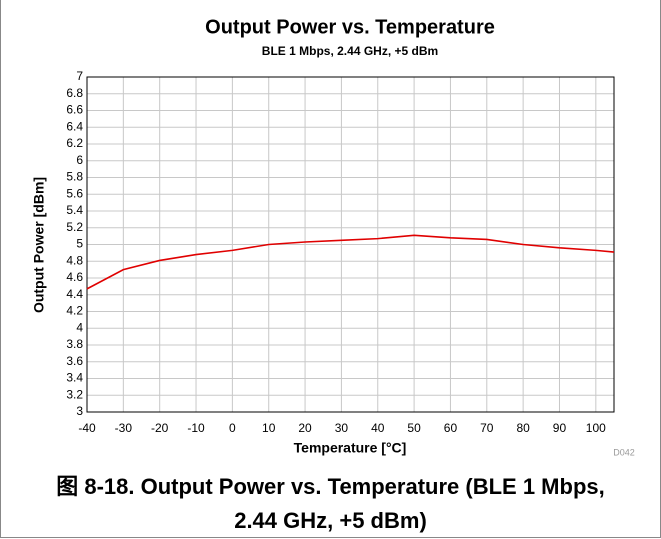  I want to click on y-tick-label: 4.4, so click(74, 294).